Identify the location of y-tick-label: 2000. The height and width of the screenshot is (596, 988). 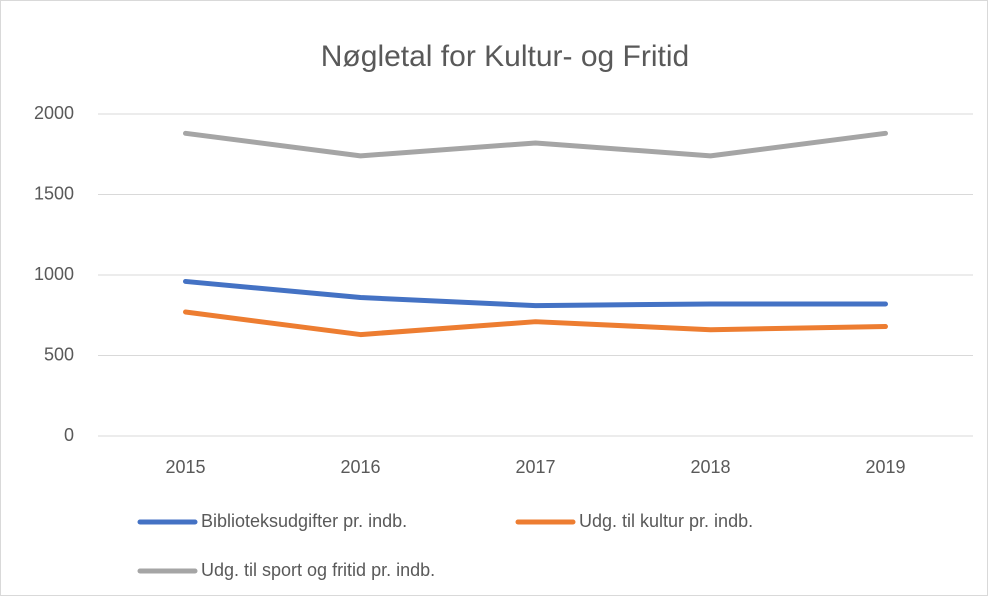
(54, 113).